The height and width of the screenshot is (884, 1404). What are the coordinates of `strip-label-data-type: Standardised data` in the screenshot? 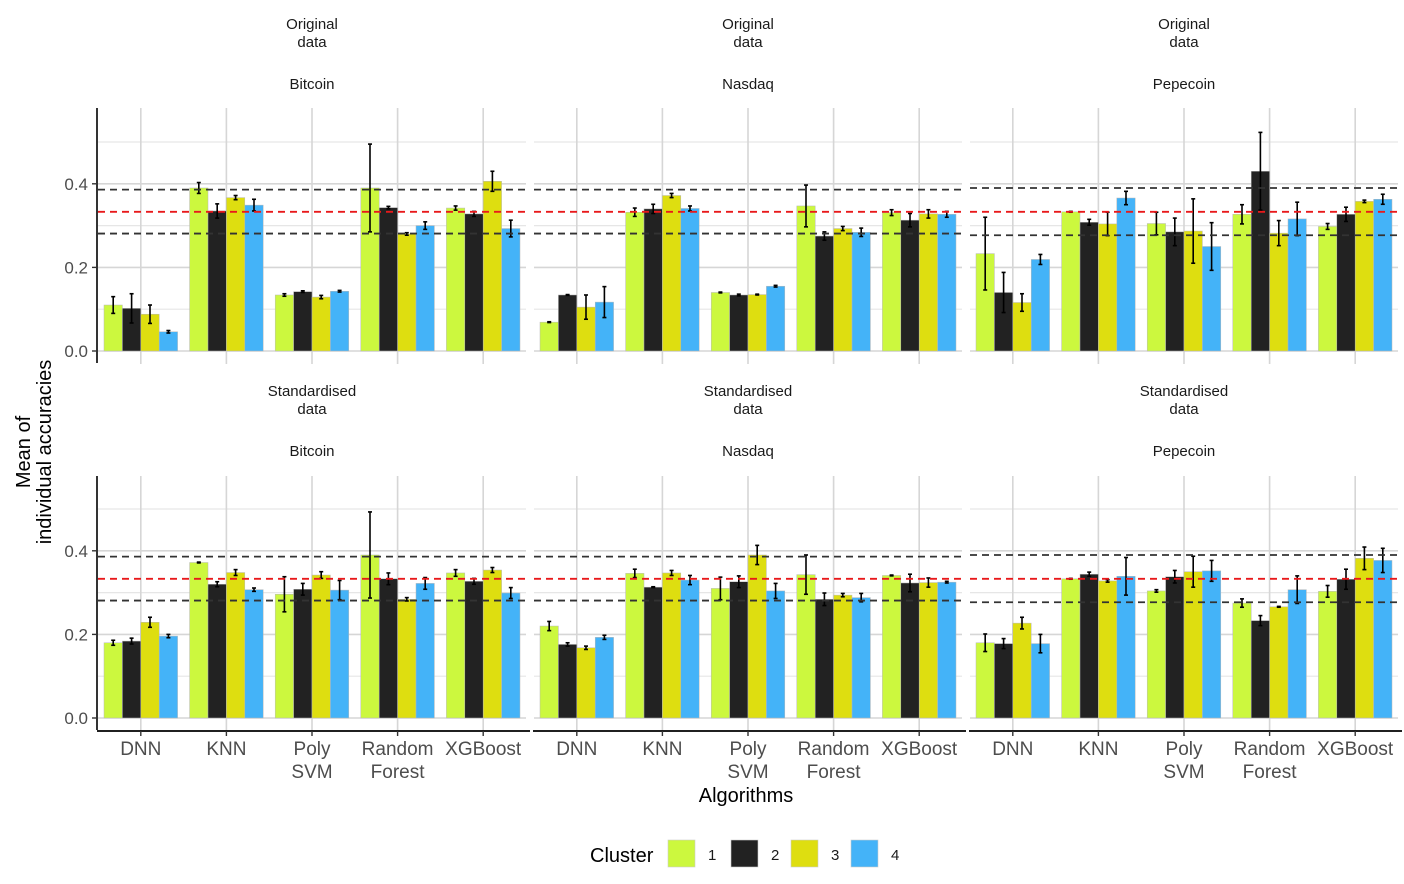 It's located at (1184, 400).